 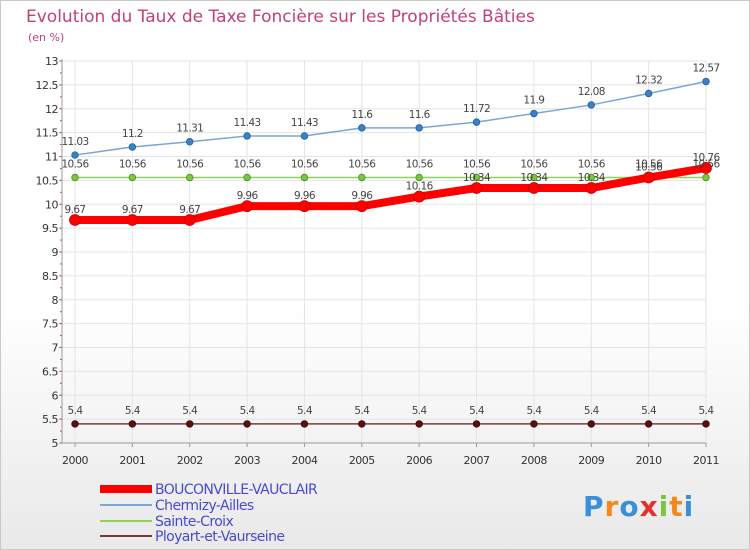 I want to click on x-tick-label: 2001, so click(x=132, y=460).